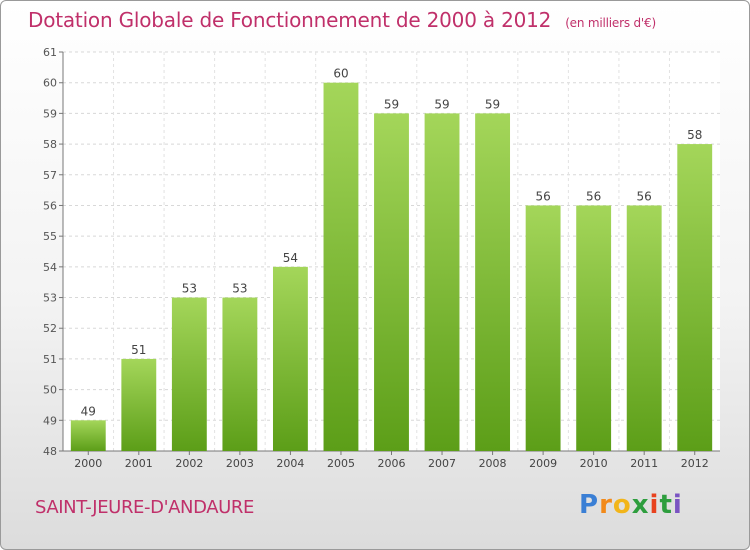 The width and height of the screenshot is (750, 550). Describe the element at coordinates (290, 463) in the screenshot. I see `x-tick-label: 2004` at that location.